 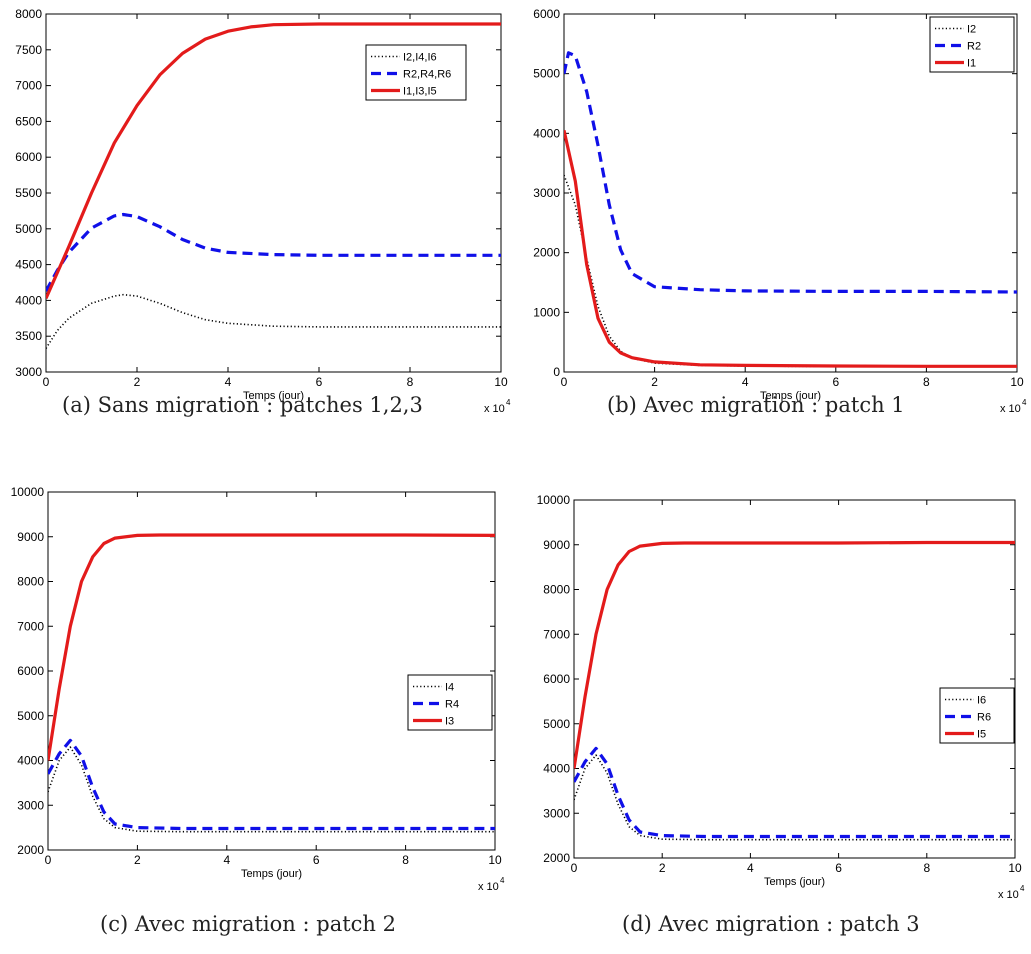 I want to click on legend-label-i4: I4, so click(x=449, y=688).